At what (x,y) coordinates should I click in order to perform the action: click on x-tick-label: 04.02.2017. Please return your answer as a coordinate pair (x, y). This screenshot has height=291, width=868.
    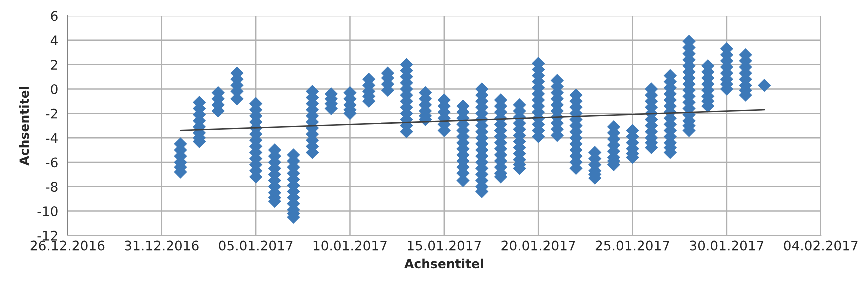
    Looking at the image, I should click on (821, 245).